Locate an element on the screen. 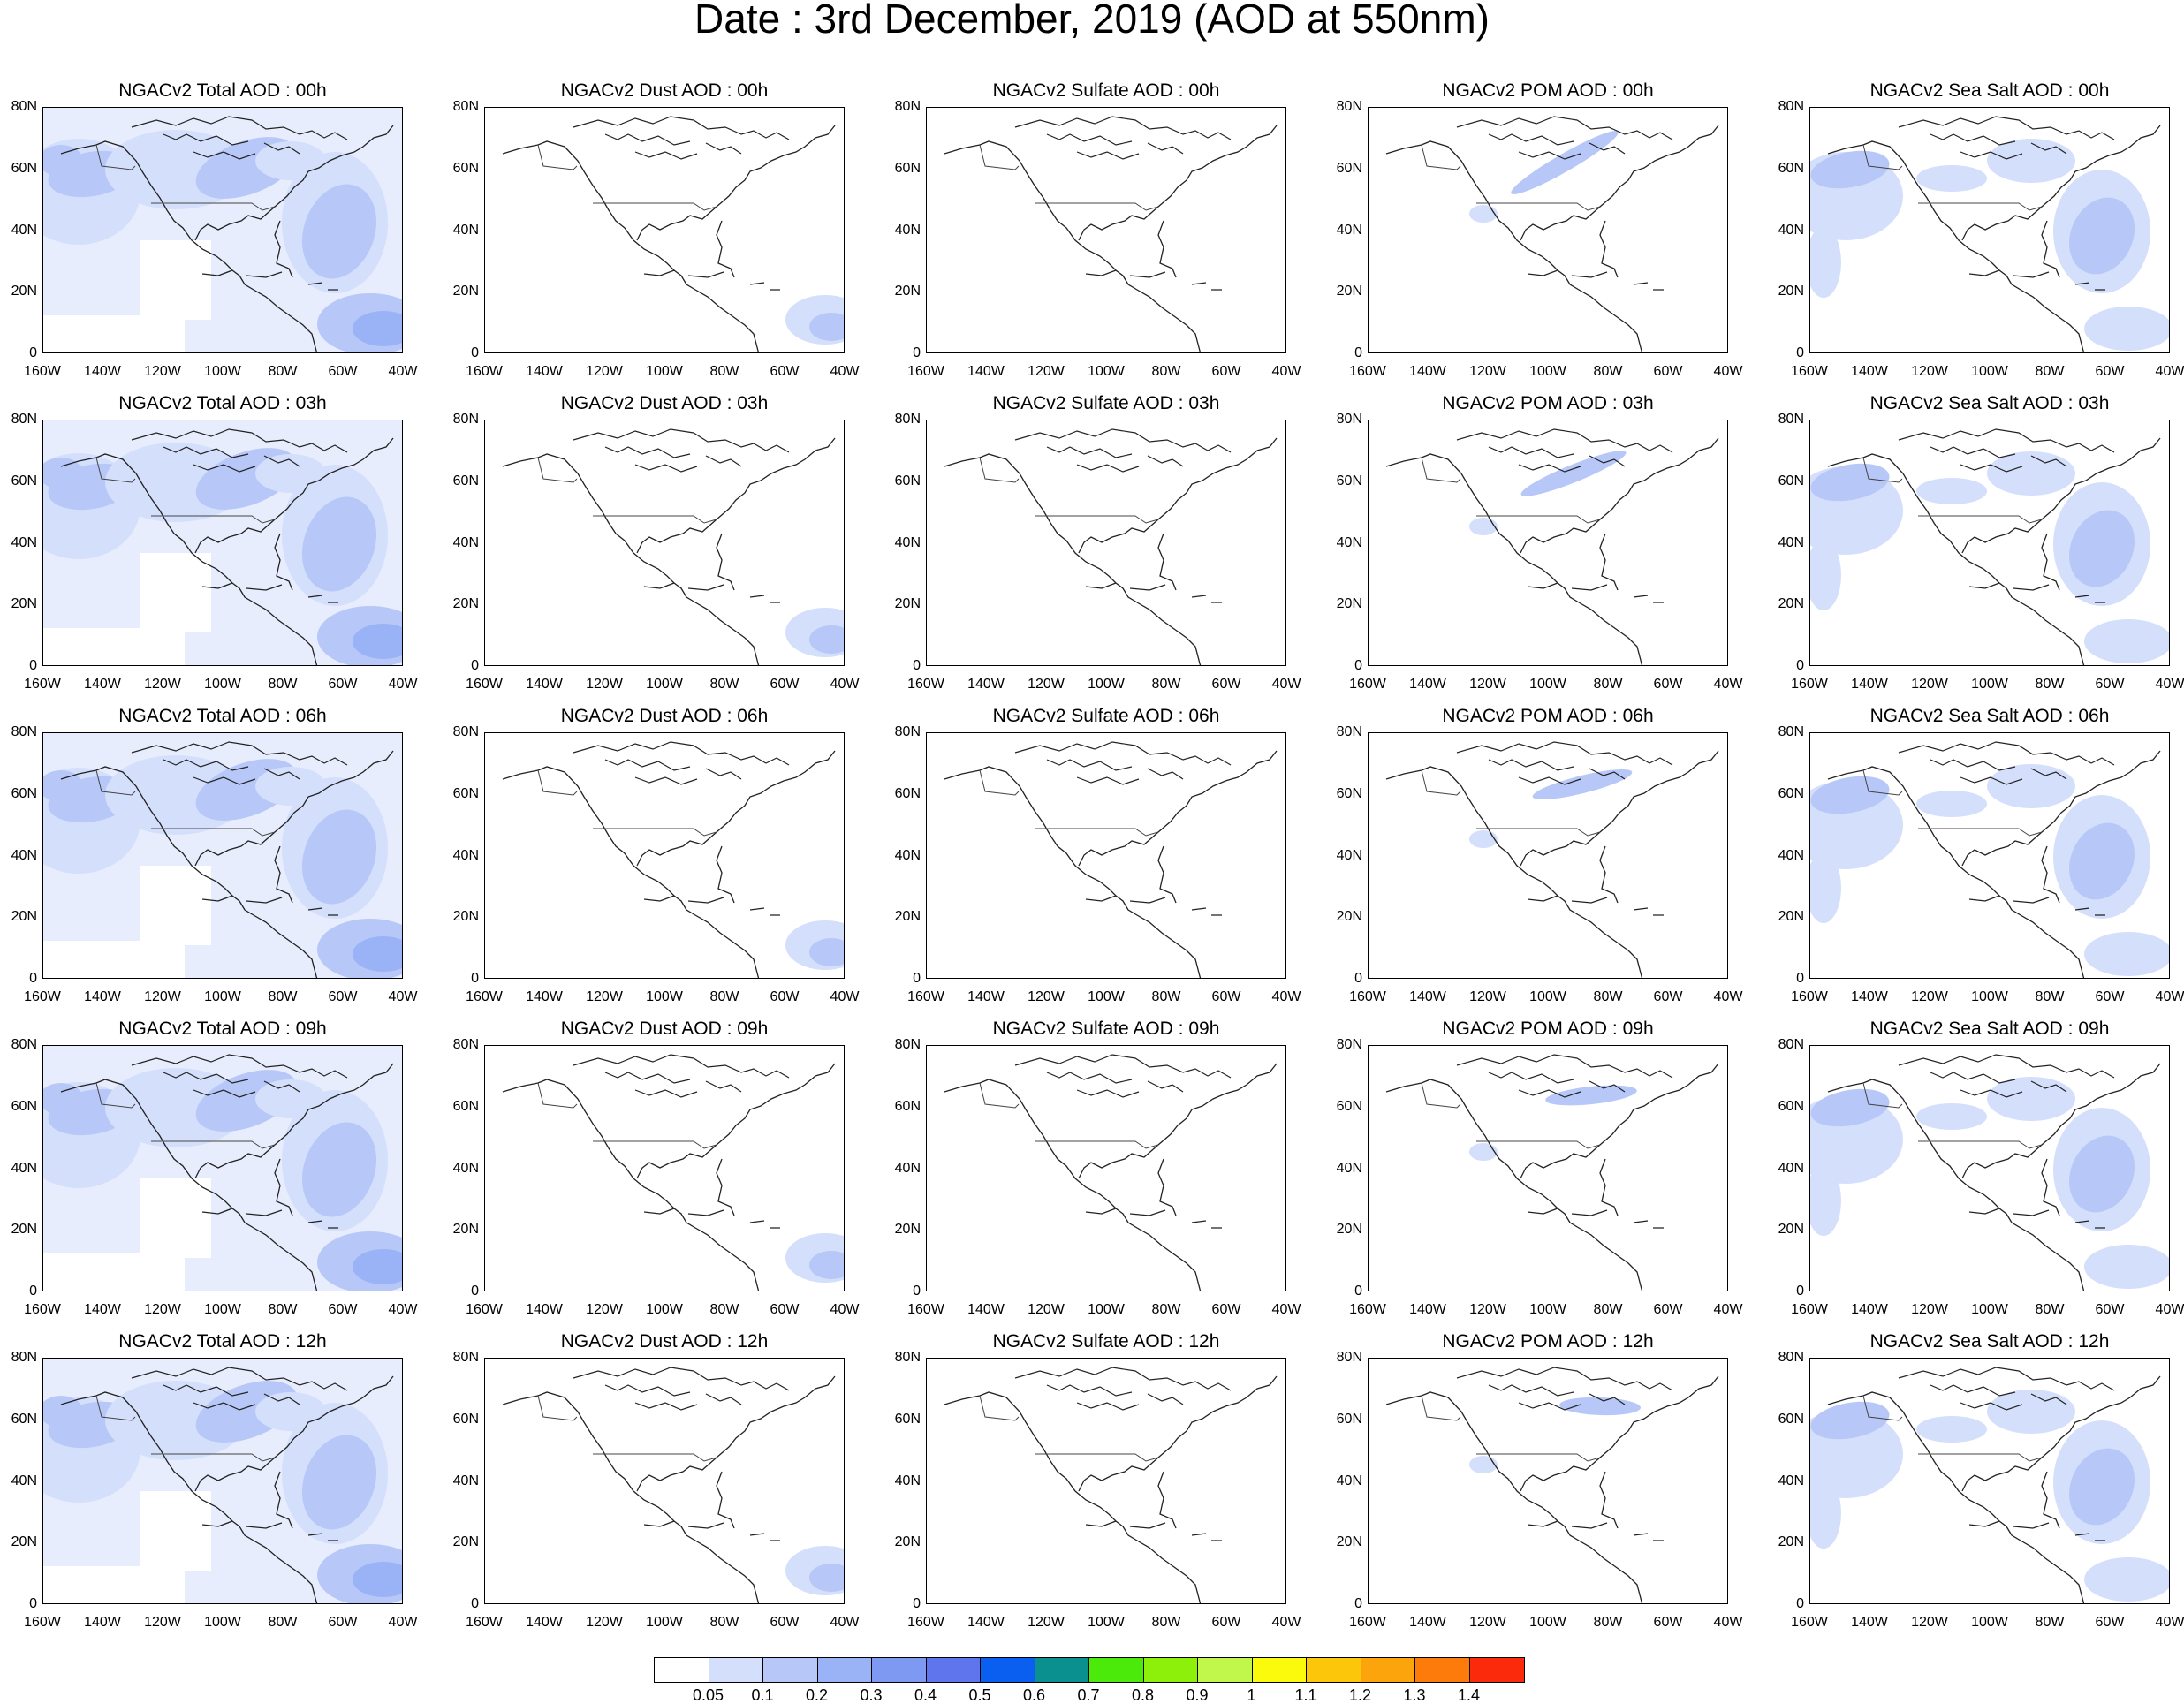  colorbar-label: 0.3 is located at coordinates (871, 1695).